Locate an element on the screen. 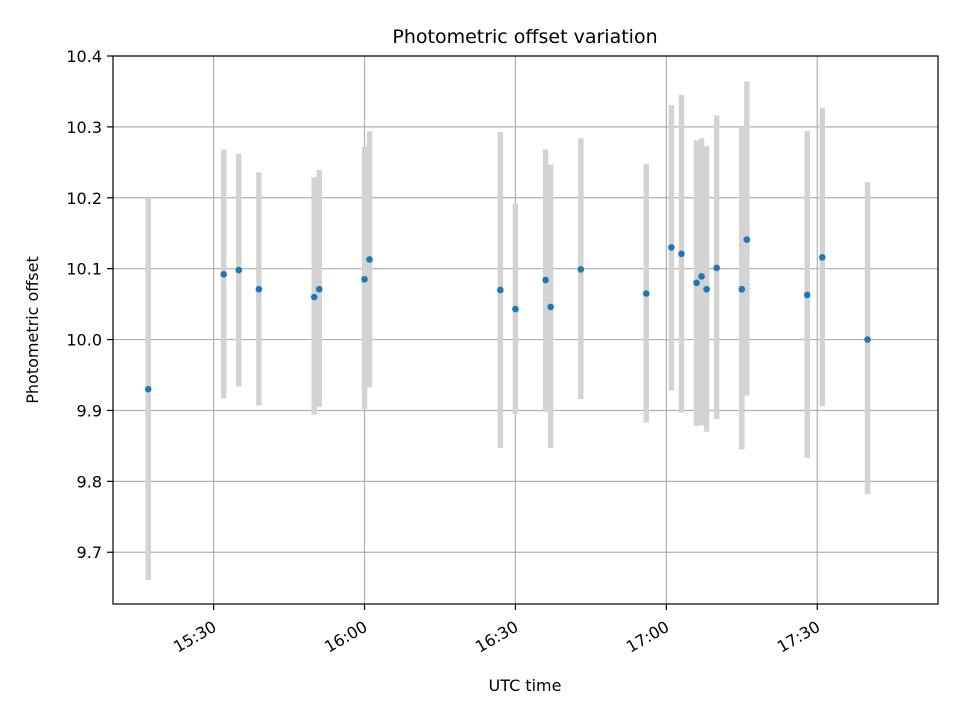 The height and width of the screenshot is (720, 960). y-axis-ticks: 9.7 9.8 9.9 10.0 10.1 10.2 10.3 10.4 is located at coordinates (89, 304).